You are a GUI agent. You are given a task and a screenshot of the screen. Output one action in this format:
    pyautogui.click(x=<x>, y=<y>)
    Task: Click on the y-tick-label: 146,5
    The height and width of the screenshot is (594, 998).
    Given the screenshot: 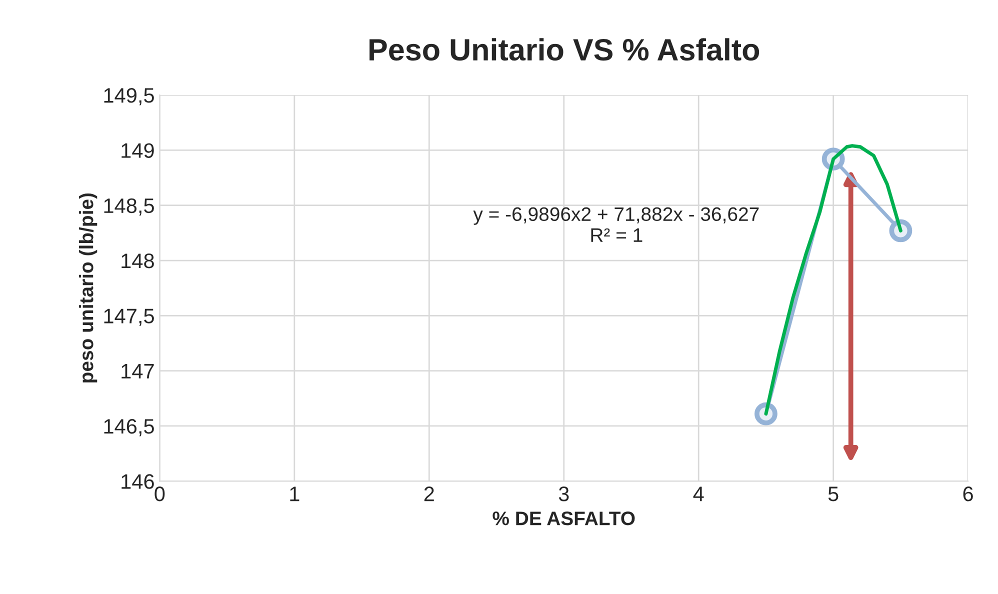 What is the action you would take?
    pyautogui.click(x=129, y=427)
    